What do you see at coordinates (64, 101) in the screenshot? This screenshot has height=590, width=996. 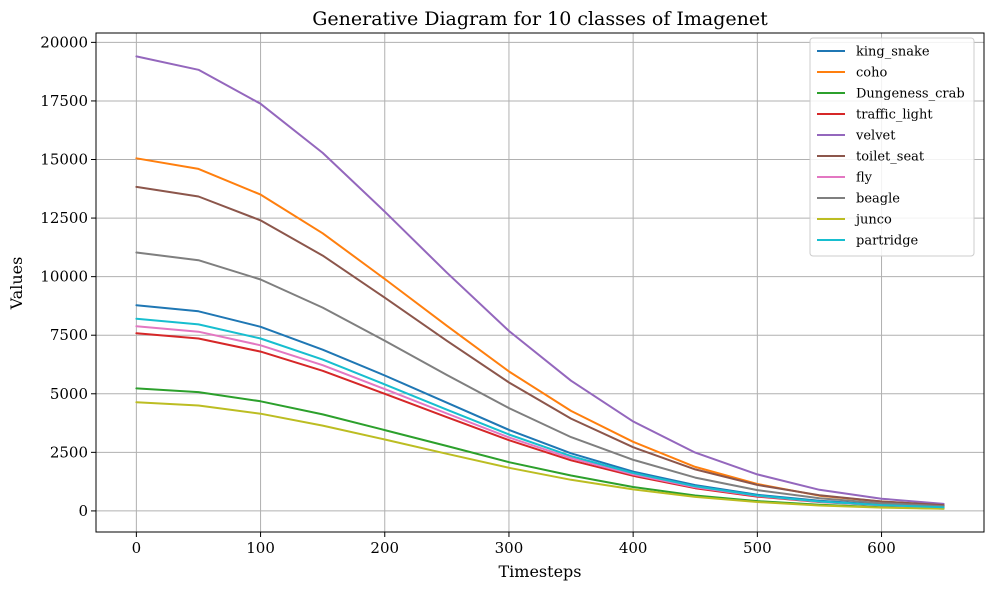 I see `y-tick-label: 17500` at bounding box center [64, 101].